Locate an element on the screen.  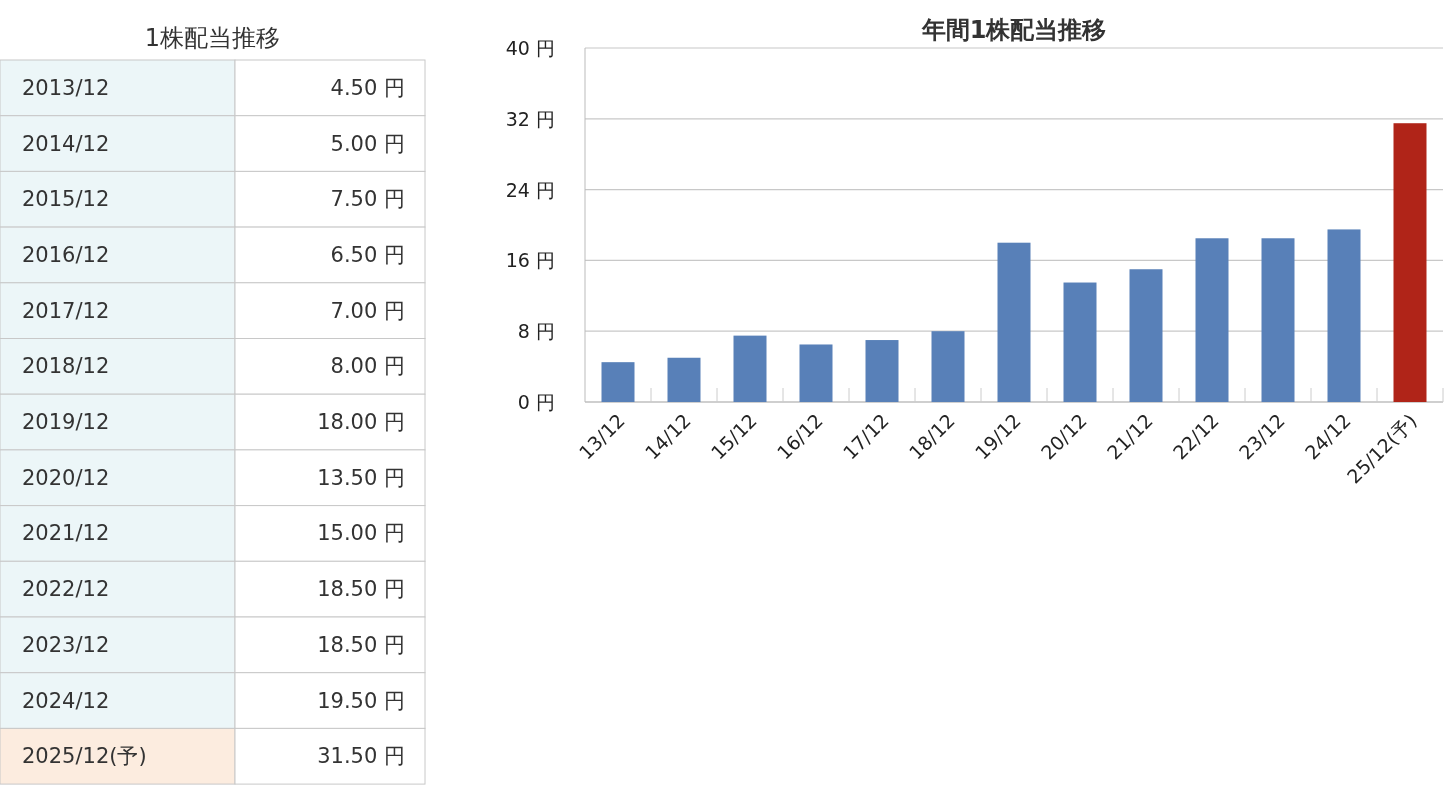
text: 7.00 円 is located at coordinates (367, 310).